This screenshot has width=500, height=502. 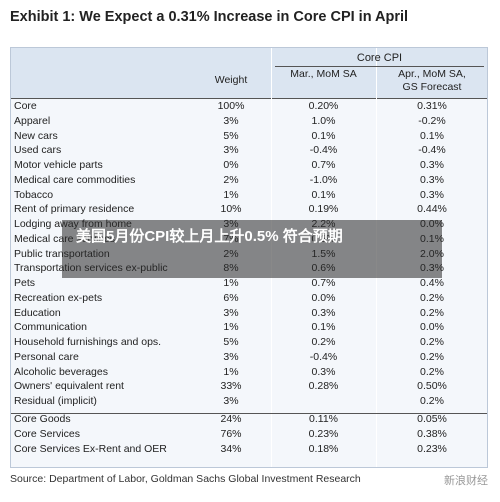 What do you see at coordinates (432, 80) in the screenshot?
I see `column-header: Apr., MoM SA, GS Forecast` at bounding box center [432, 80].